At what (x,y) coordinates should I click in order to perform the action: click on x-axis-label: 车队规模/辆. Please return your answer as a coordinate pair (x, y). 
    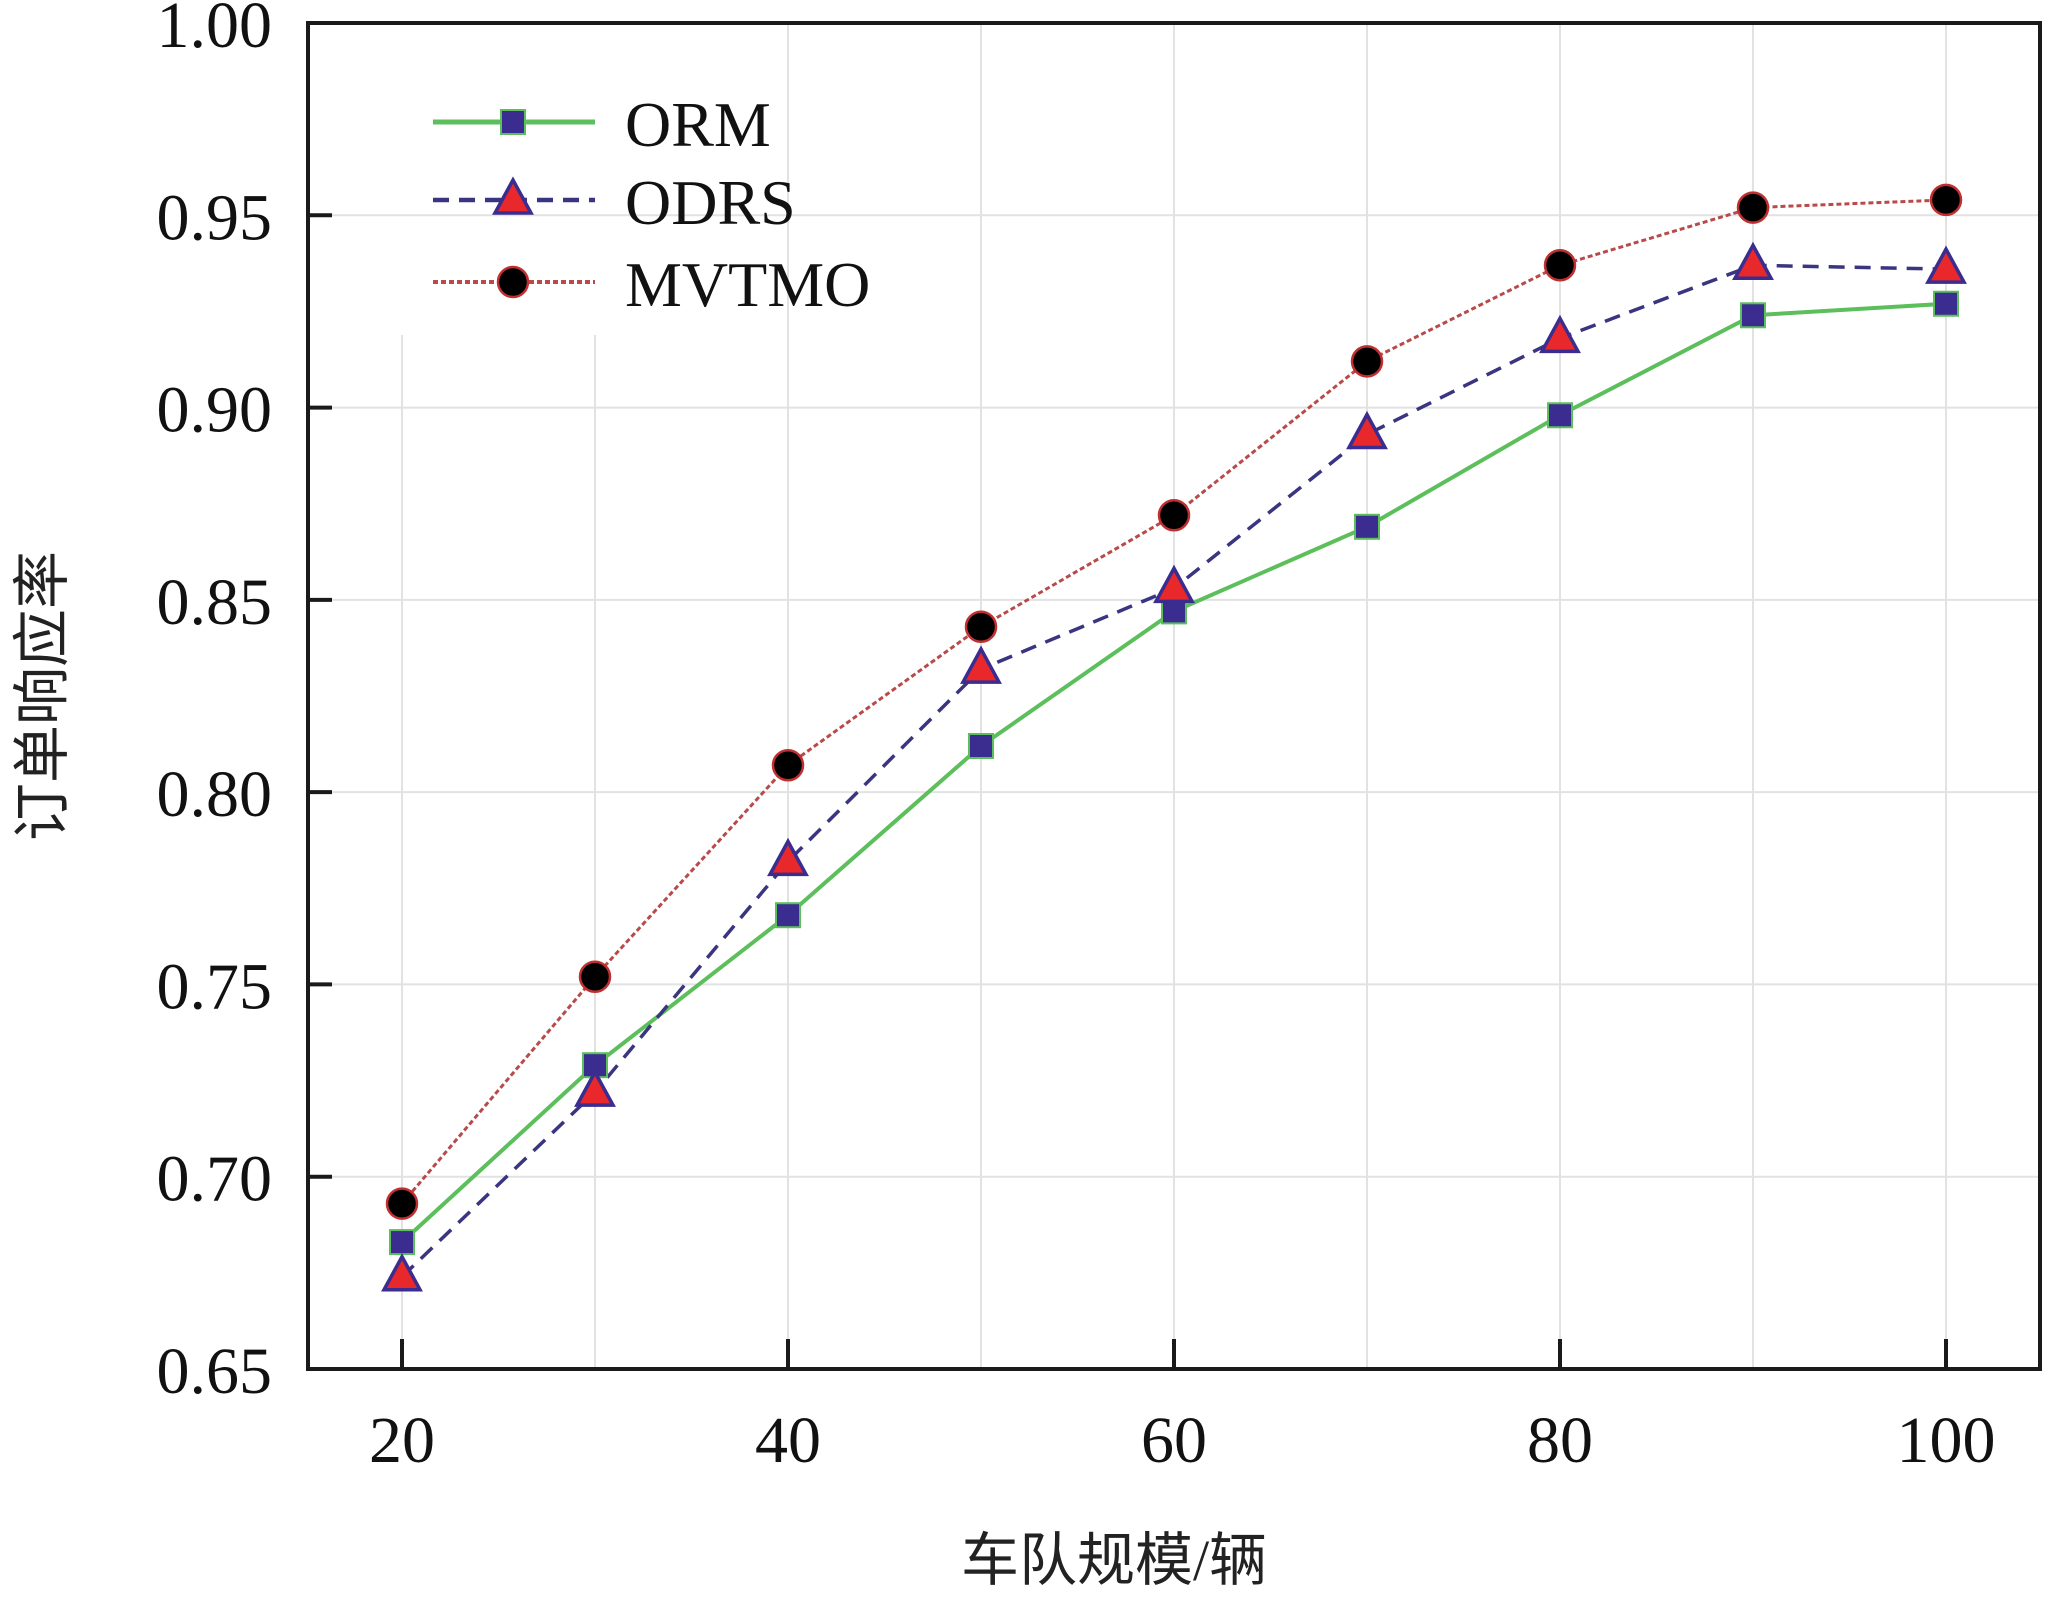
    Looking at the image, I should click on (1114, 1560).